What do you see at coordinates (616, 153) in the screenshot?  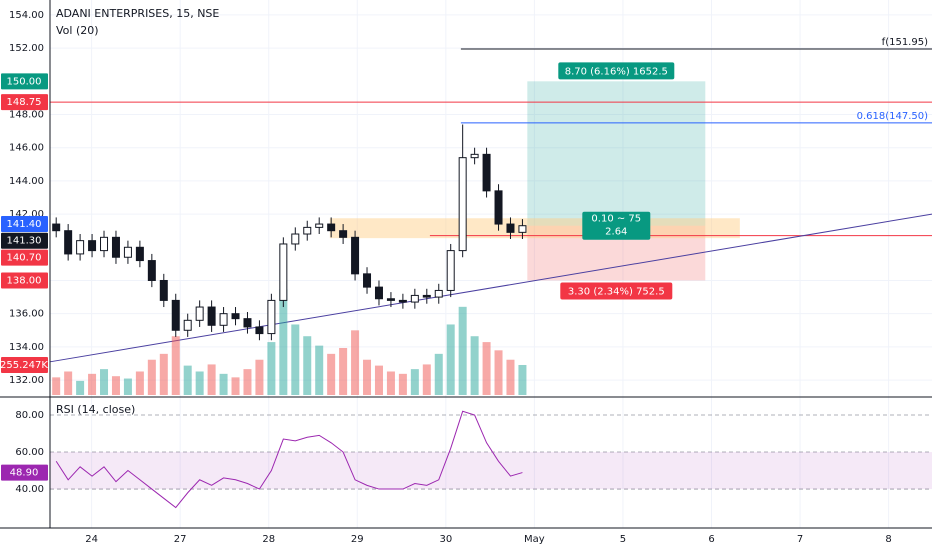 I see `position-profit` at bounding box center [616, 153].